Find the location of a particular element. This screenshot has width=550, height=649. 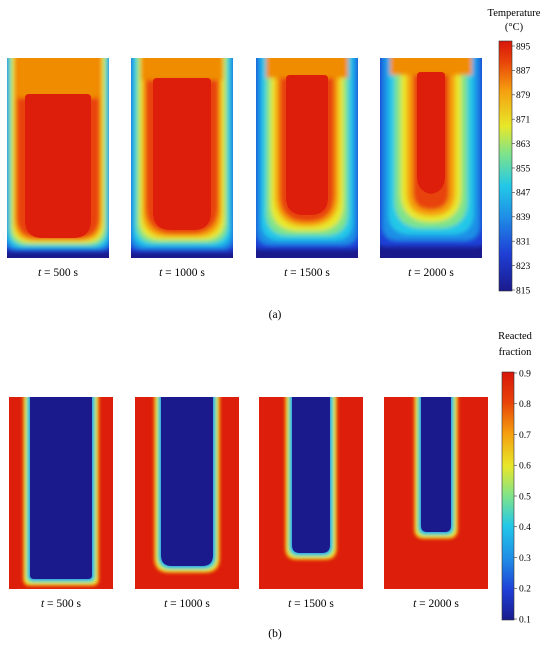

reacted-frame-caption: t = 500 s is located at coordinates (61, 604).